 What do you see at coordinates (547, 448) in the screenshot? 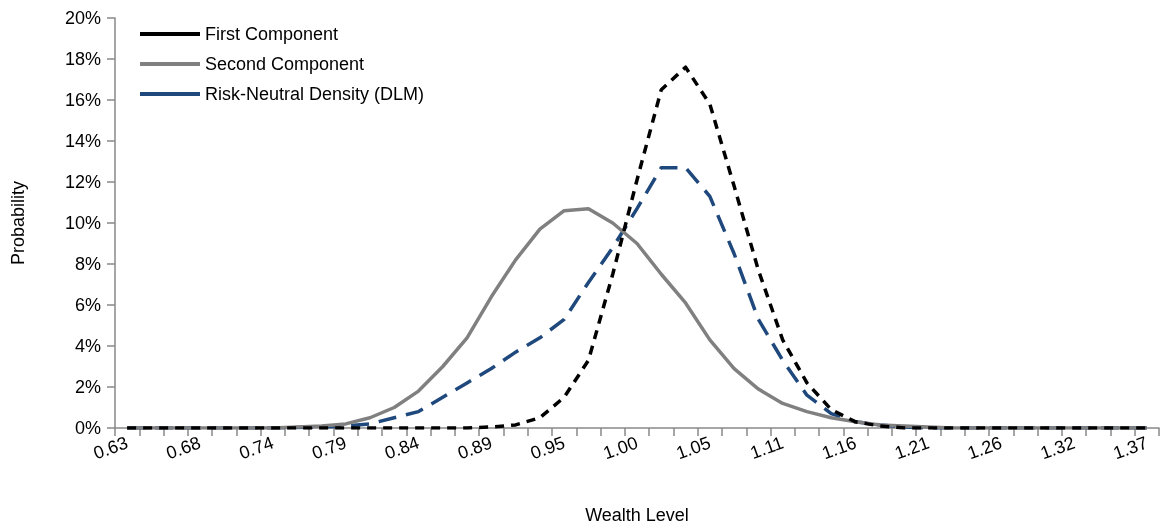
I see `x-tick-label: 0.95` at bounding box center [547, 448].